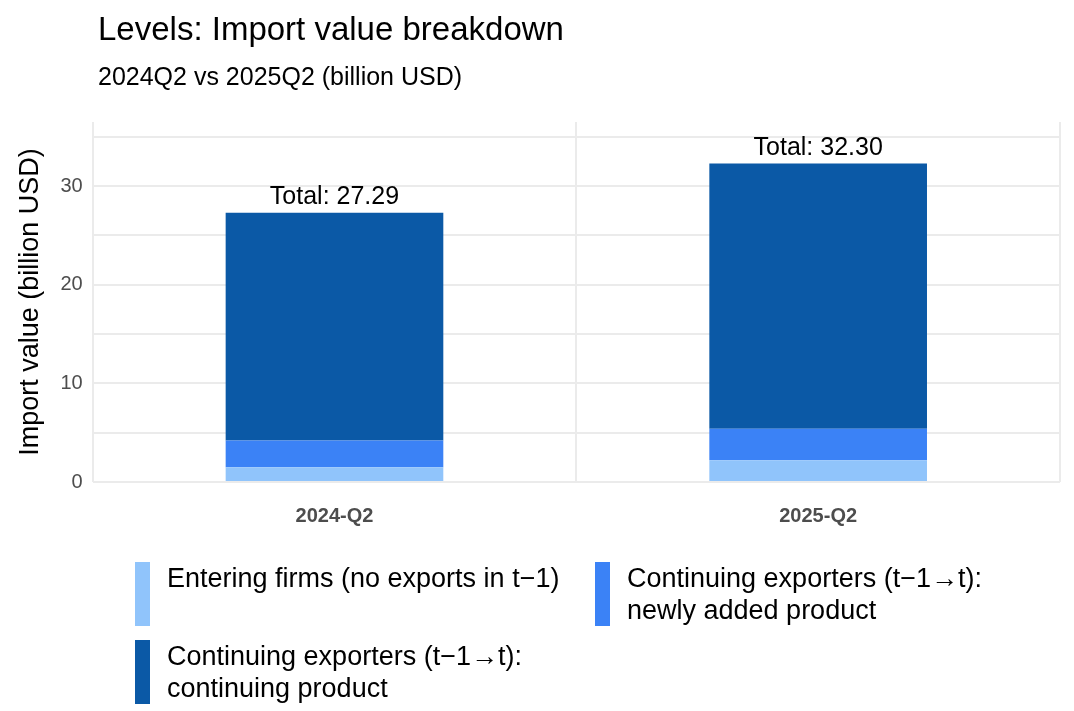  I want to click on chart-subtitle: 2024Q2 vs 2025Q2 (billion USD), so click(280, 76).